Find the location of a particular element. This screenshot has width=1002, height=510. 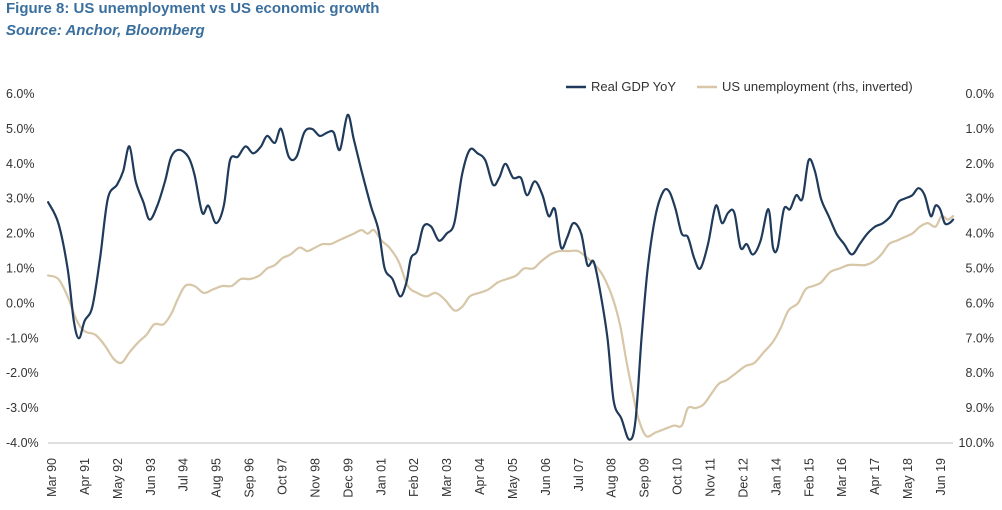

legend-label-gdp: Real GDP YoY is located at coordinates (633, 86).